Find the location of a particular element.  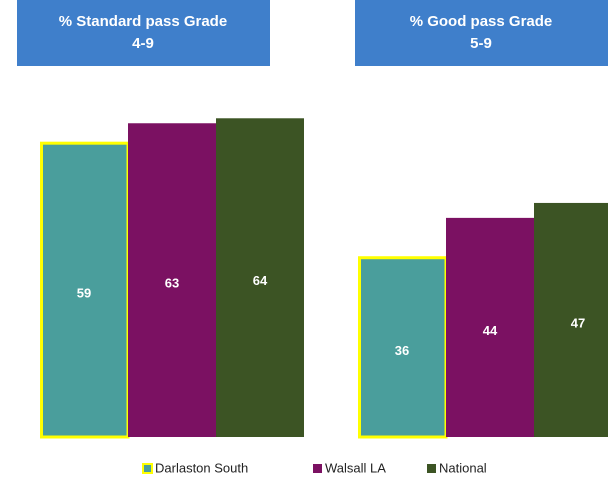

chart-subtitle: 5-9 is located at coordinates (481, 43).